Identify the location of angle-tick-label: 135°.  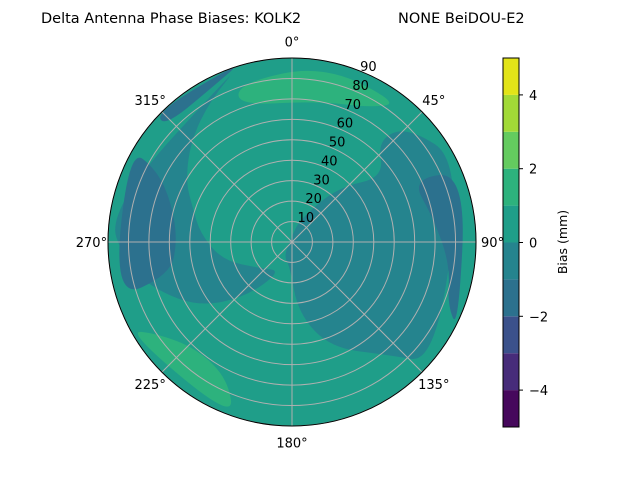
(433, 385).